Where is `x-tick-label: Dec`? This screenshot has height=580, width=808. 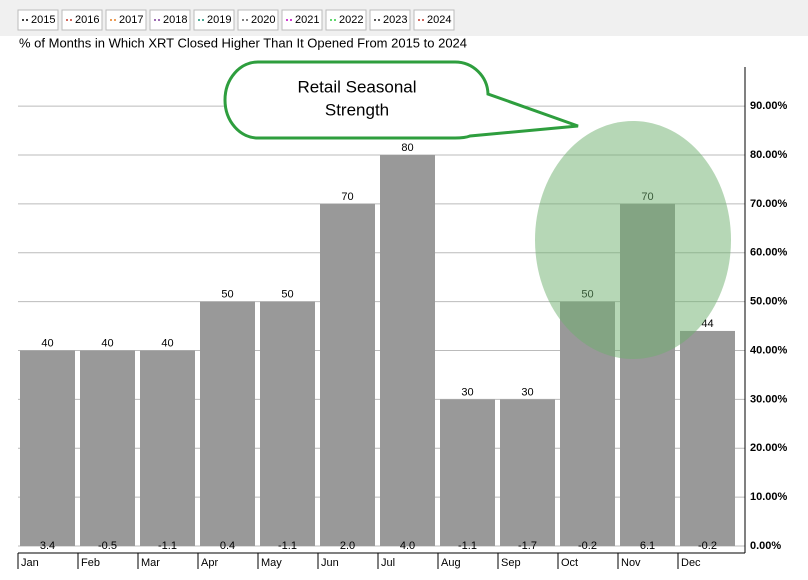
x-tick-label: Dec is located at coordinates (691, 563).